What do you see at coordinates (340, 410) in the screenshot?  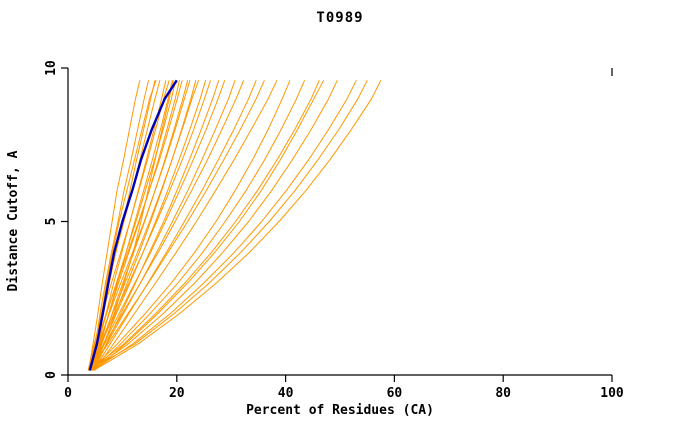 I see `x-axis-label: Percent of Residues (CA)` at bounding box center [340, 410].